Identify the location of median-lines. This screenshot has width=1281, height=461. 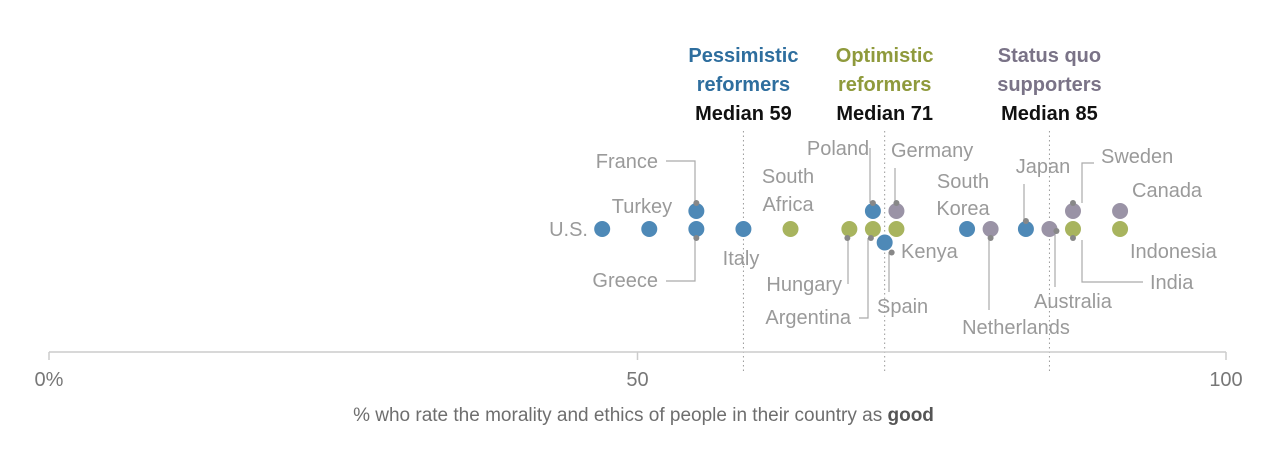
(896, 252).